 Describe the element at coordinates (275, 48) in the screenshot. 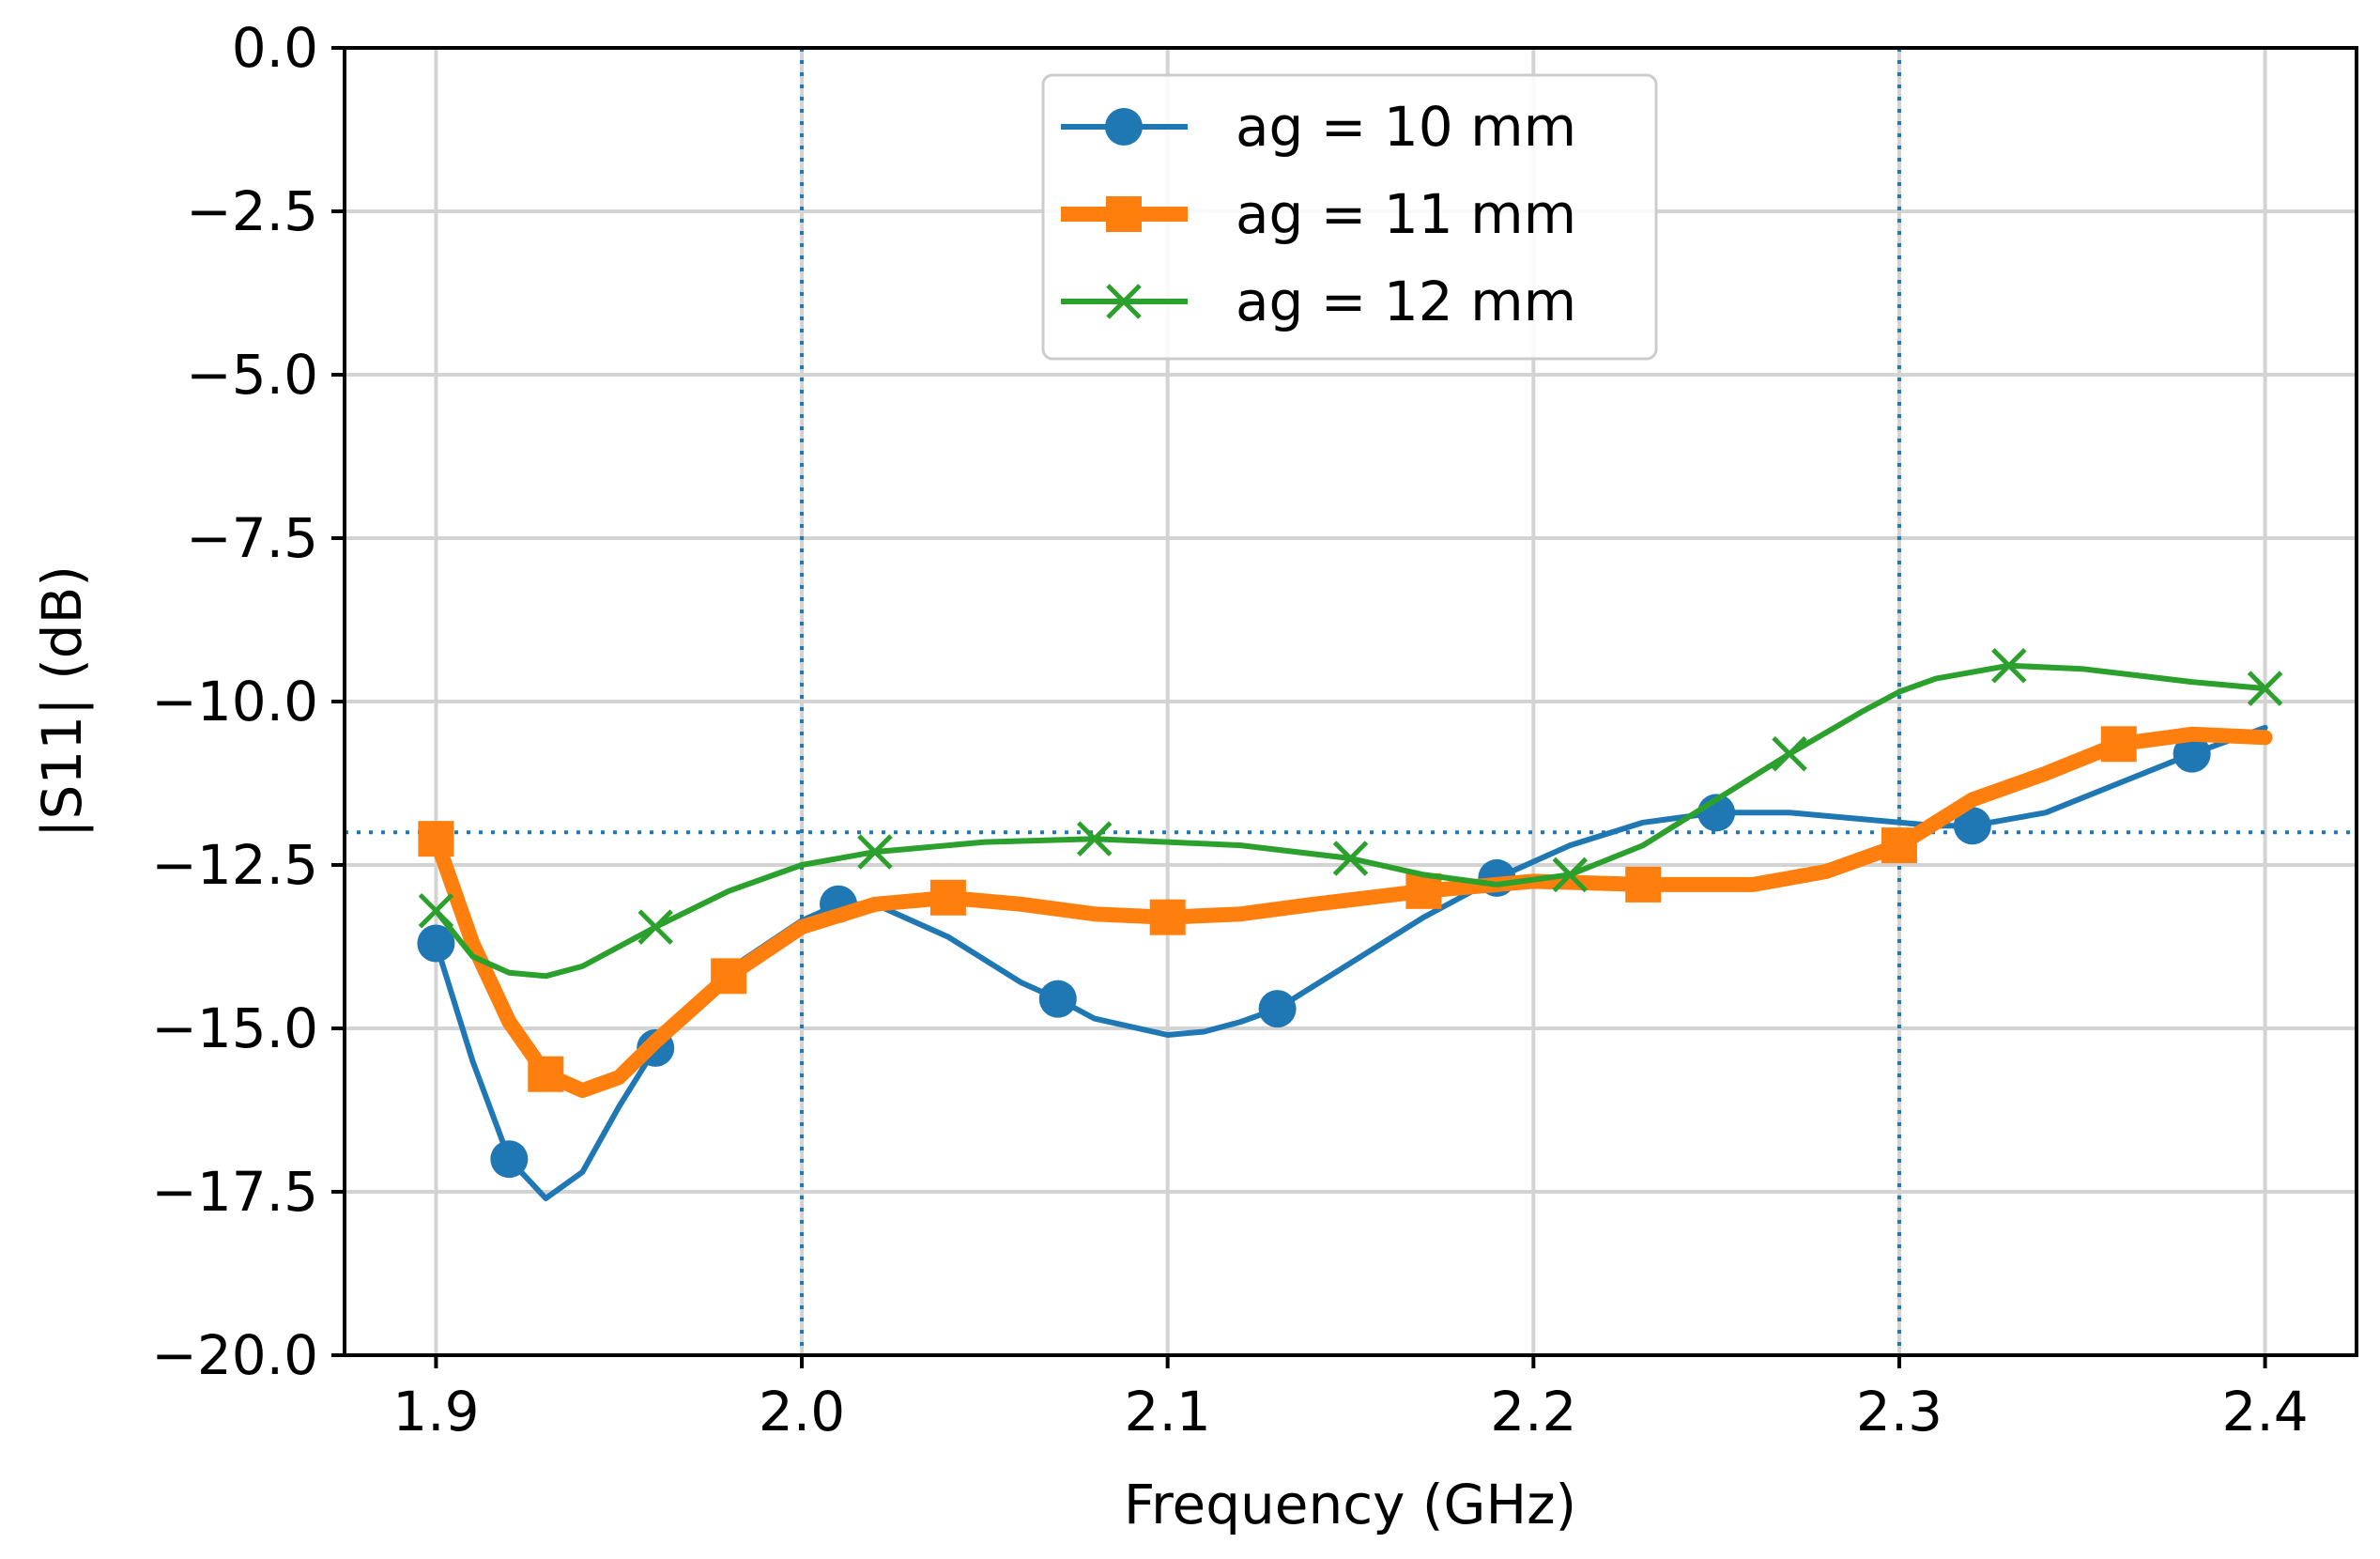

I see `y-tick-label: 0.0` at that location.